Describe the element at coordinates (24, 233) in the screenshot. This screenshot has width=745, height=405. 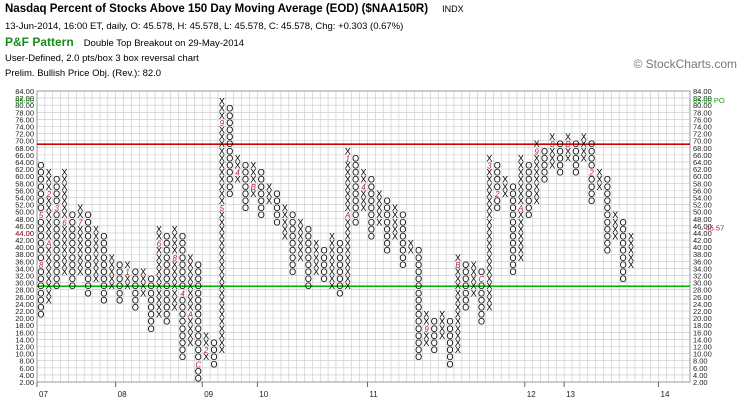
I see `y-tick-label-left: 44.00` at that location.